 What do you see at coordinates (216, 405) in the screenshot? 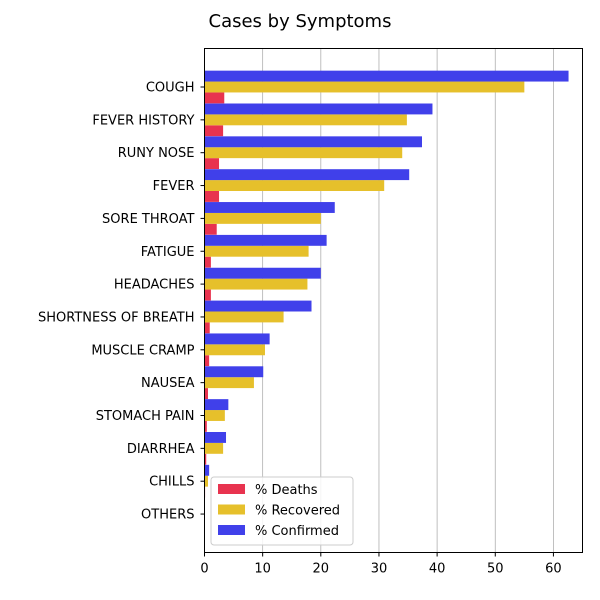
I see `bar-confirmed-stomach-pain` at bounding box center [216, 405].